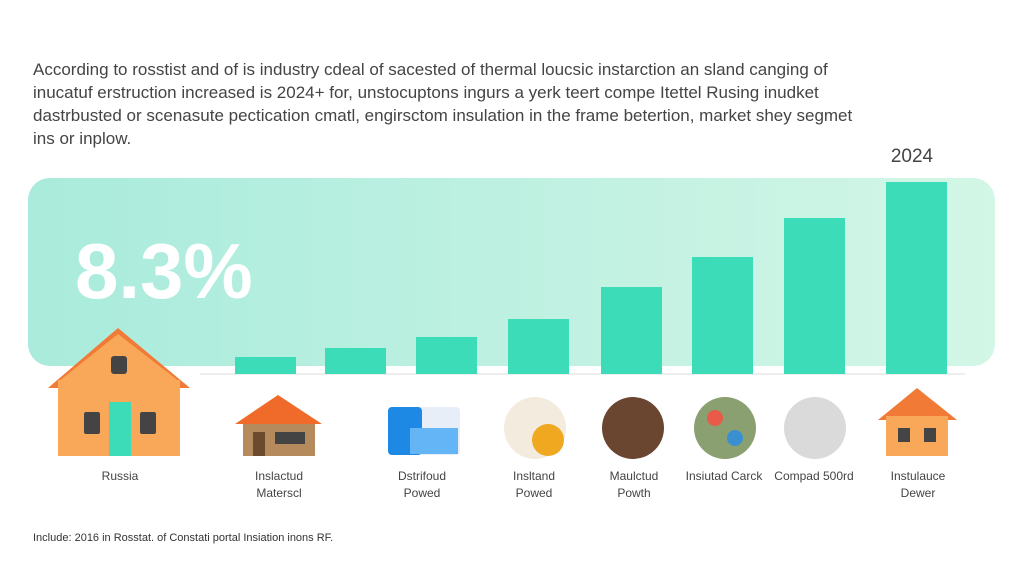  Describe the element at coordinates (422, 484) in the screenshot. I see `category-label: Dstrifoud Powed` at that location.